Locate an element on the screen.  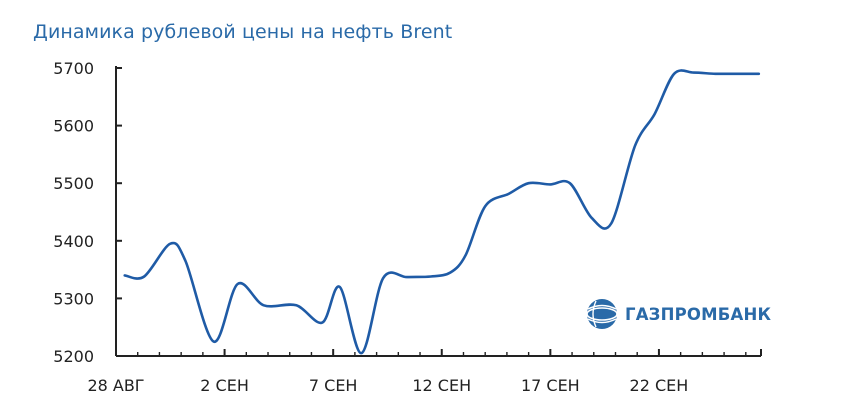
globe-icon is located at coordinates (602, 314).